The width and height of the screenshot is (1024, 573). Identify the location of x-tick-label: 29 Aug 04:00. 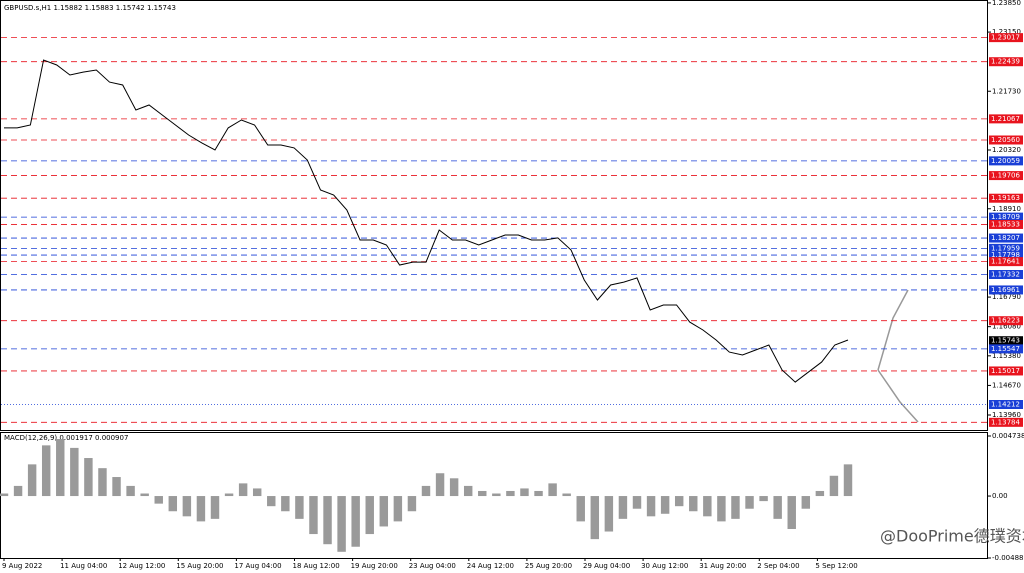
(606, 566).